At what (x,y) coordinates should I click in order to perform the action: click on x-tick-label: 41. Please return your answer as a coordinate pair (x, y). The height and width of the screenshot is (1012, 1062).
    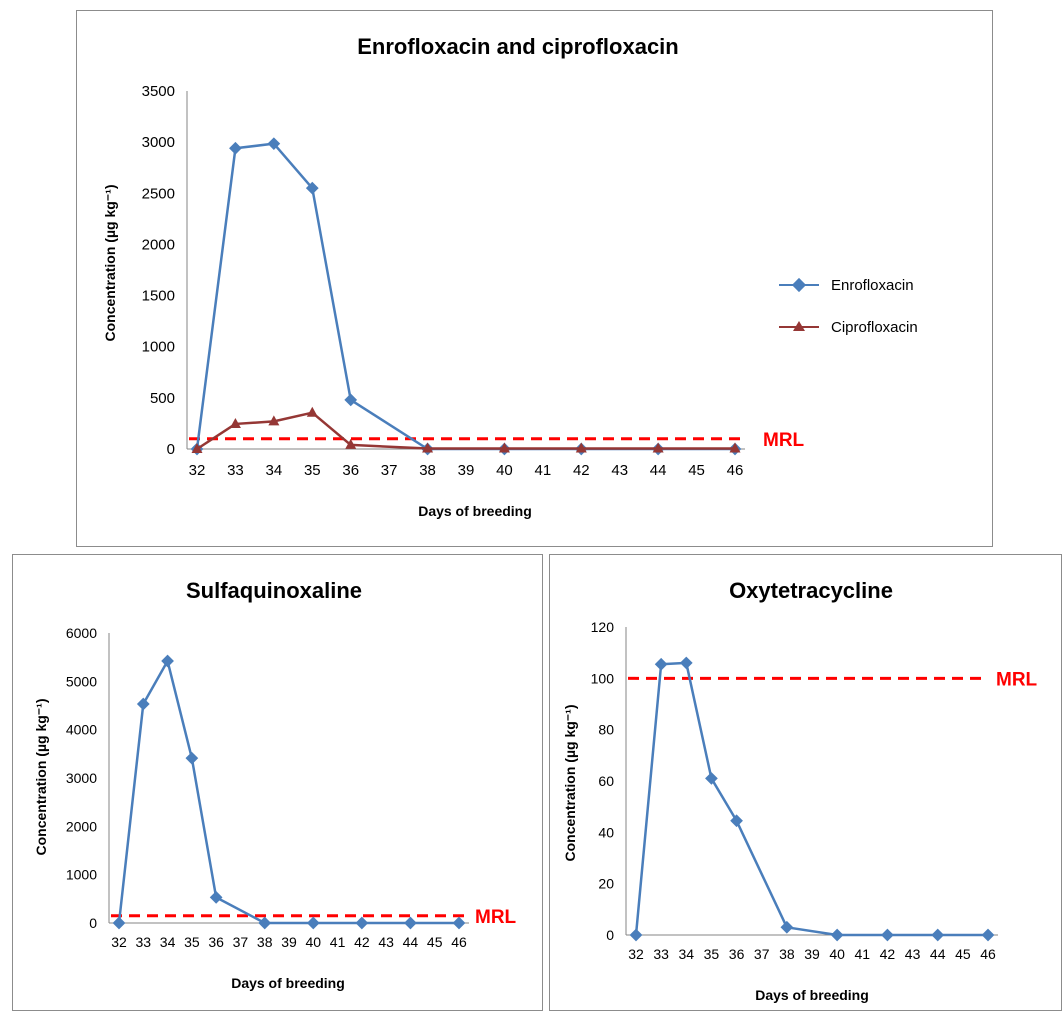
    Looking at the image, I should click on (543, 470).